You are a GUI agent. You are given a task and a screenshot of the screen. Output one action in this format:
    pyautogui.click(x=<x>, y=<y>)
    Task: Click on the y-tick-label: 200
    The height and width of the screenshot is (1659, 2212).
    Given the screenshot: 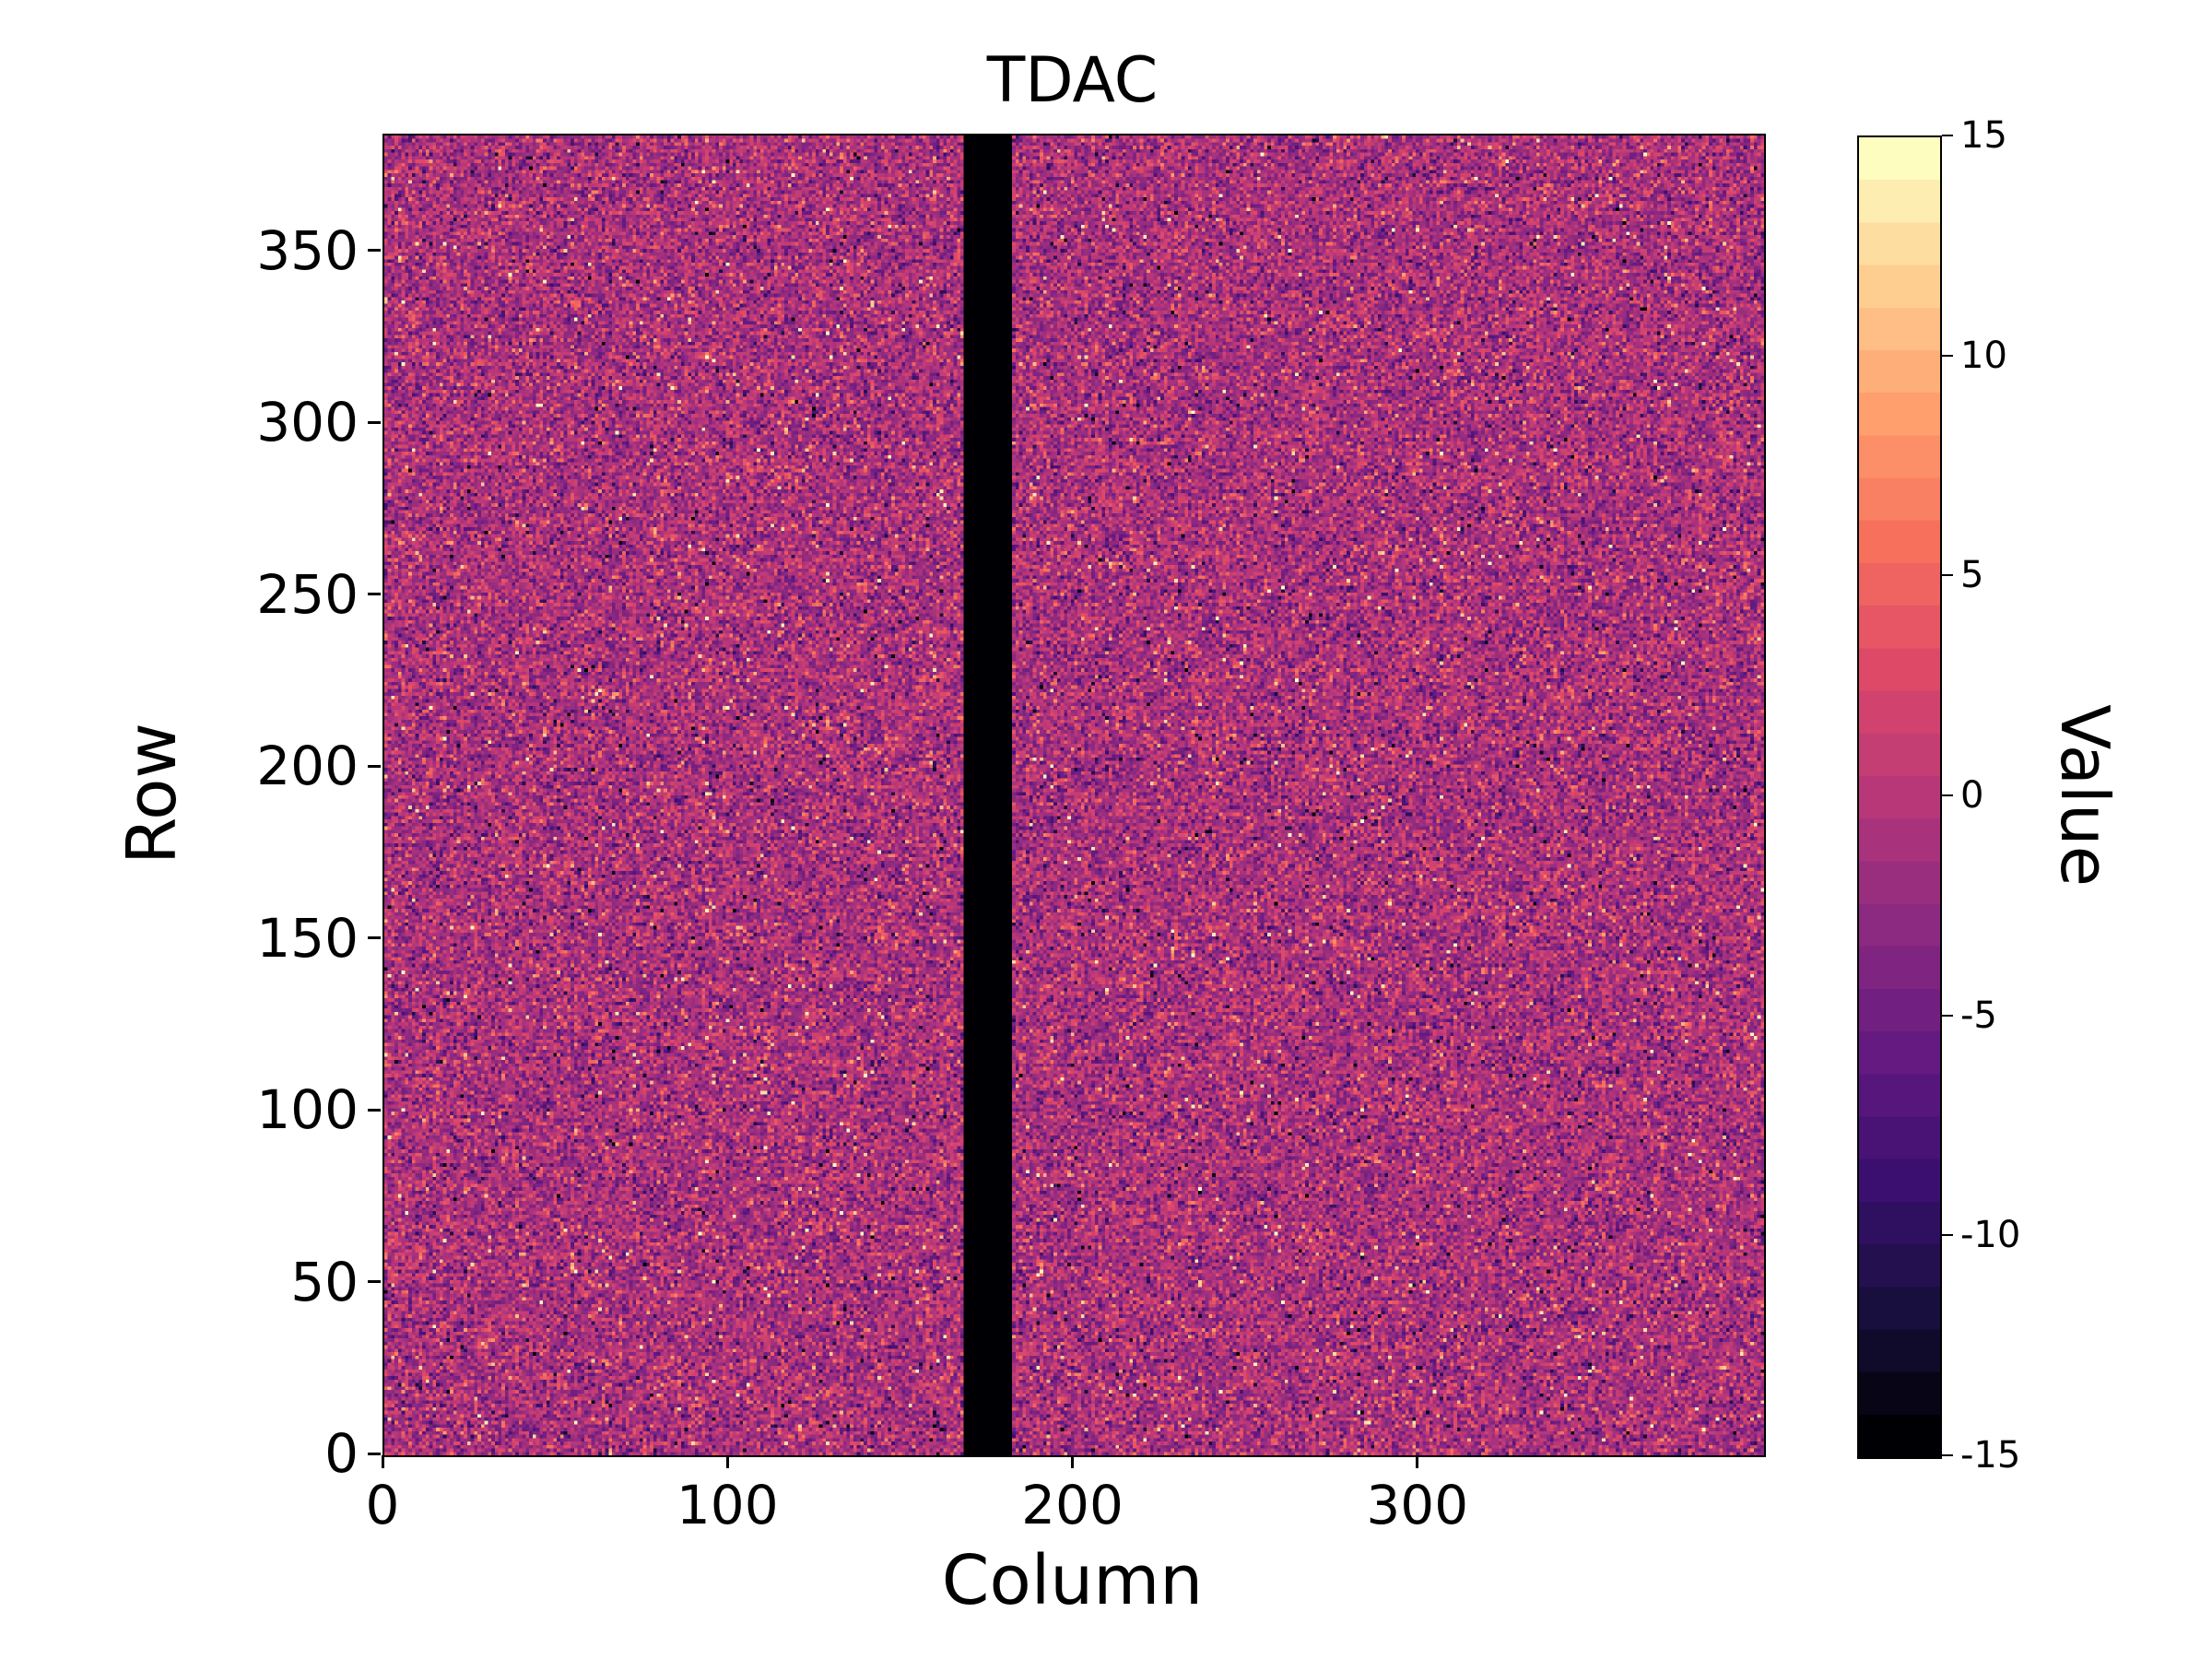 What is the action you would take?
    pyautogui.click(x=307, y=766)
    